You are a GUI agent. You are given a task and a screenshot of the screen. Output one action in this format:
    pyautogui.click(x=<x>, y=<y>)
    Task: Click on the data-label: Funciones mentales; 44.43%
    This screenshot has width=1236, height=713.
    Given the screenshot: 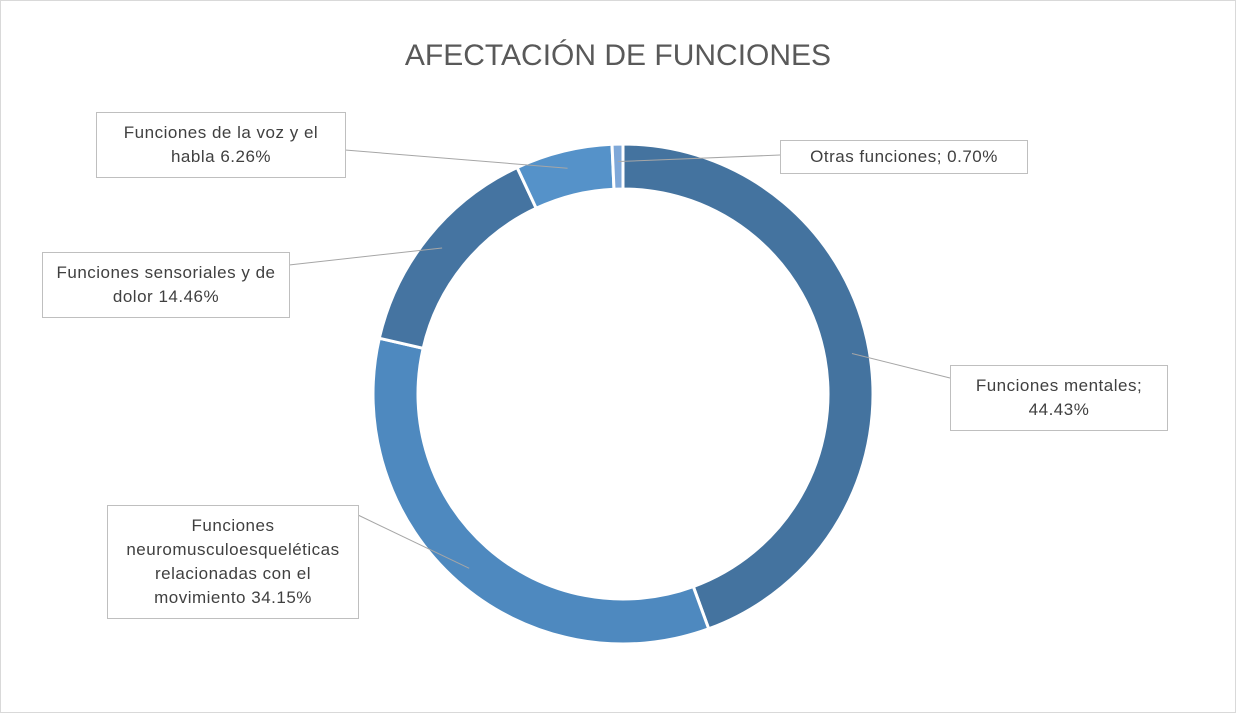 What is the action you would take?
    pyautogui.click(x=1059, y=398)
    